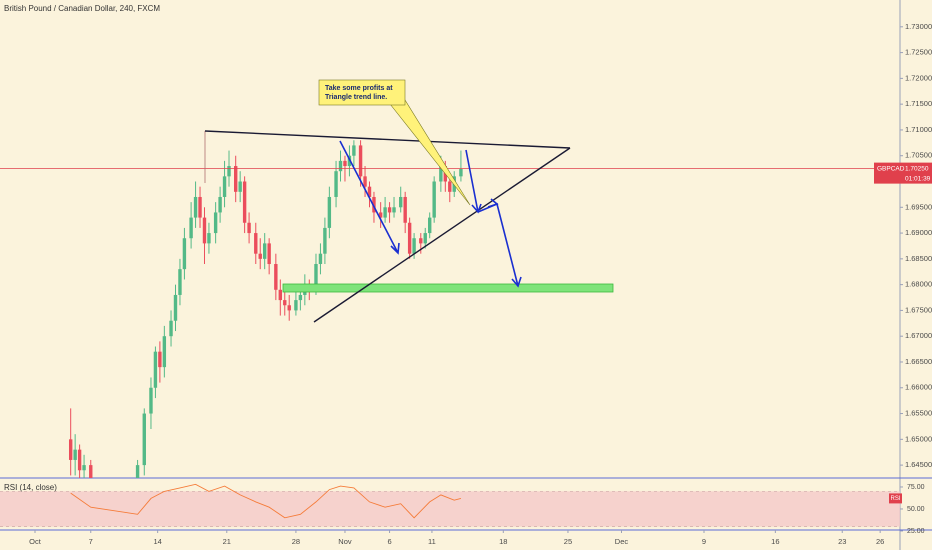  I want to click on arrows, so click(430, 214).